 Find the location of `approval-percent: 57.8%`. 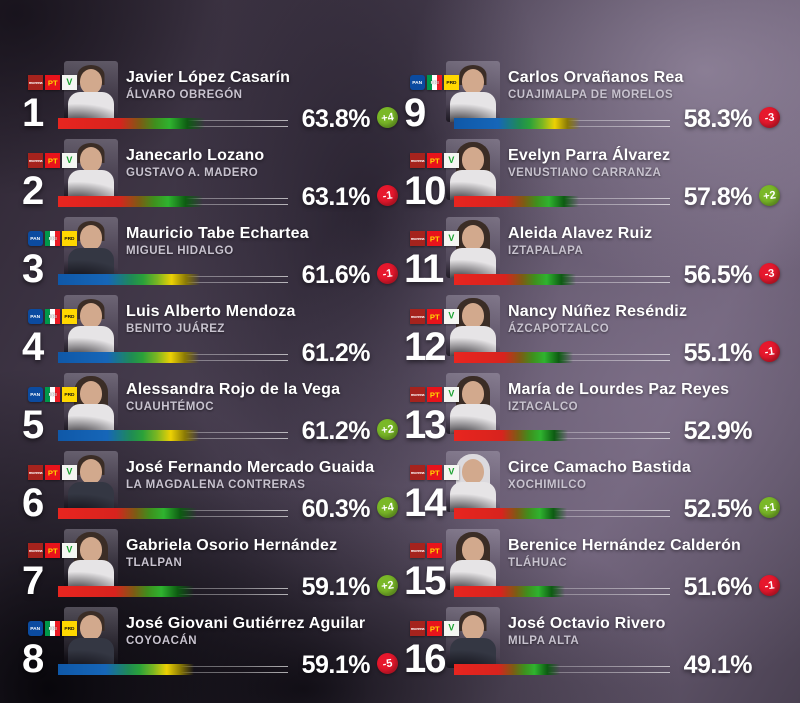

approval-percent: 57.8% is located at coordinates (718, 196).